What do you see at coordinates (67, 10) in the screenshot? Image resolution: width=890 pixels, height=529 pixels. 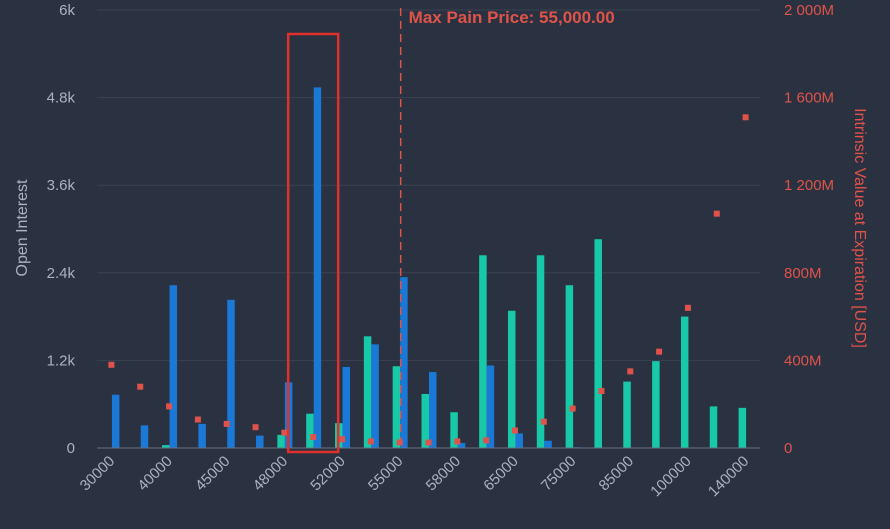 I see `y-tick-label: 6k` at bounding box center [67, 10].